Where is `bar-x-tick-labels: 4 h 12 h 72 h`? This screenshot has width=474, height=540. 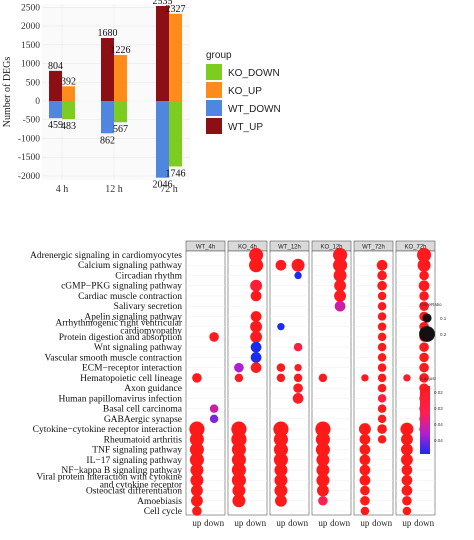
bar-x-tick-labels: 4 h 12 h 72 h is located at coordinates (117, 189).